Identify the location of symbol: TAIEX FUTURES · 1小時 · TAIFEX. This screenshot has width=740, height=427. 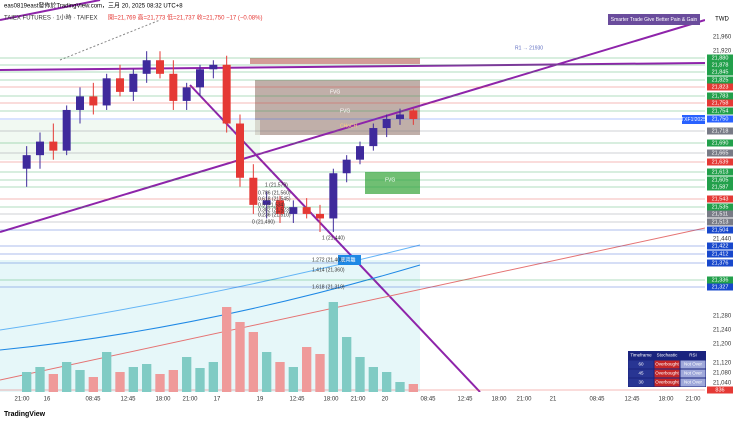
(50, 18).